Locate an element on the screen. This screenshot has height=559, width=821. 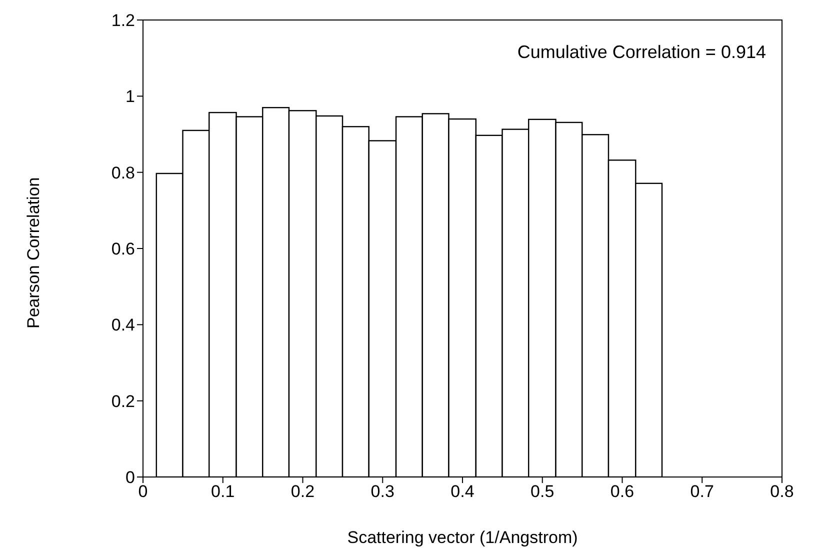
y-tick-label: 0.2 is located at coordinates (123, 401).